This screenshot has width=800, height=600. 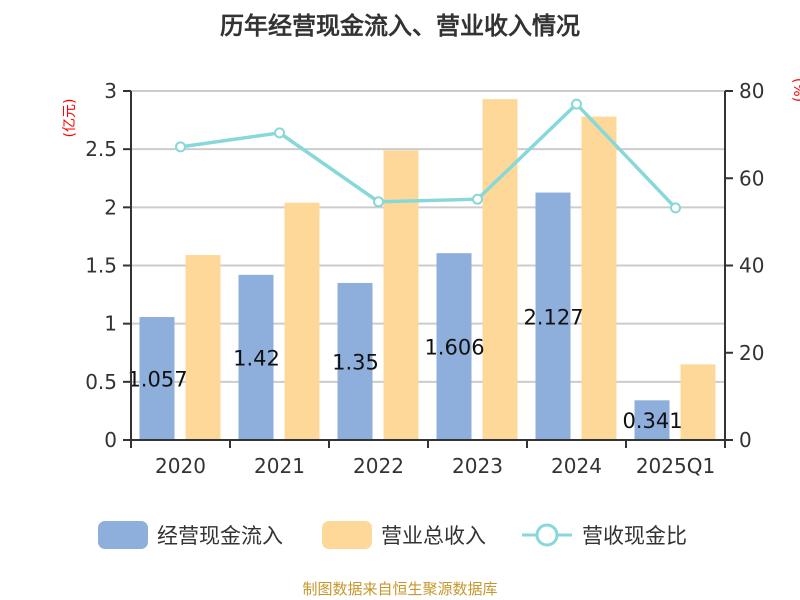 I want to click on legend-label: 营业总收入, so click(x=433, y=536).